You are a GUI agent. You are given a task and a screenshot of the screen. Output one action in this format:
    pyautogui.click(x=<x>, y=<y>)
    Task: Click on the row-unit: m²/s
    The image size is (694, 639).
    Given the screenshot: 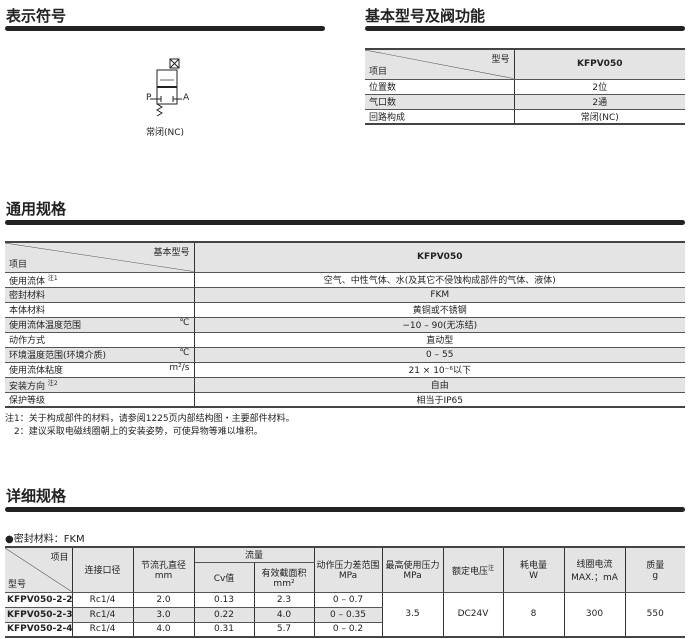 What is the action you would take?
    pyautogui.click(x=179, y=368)
    